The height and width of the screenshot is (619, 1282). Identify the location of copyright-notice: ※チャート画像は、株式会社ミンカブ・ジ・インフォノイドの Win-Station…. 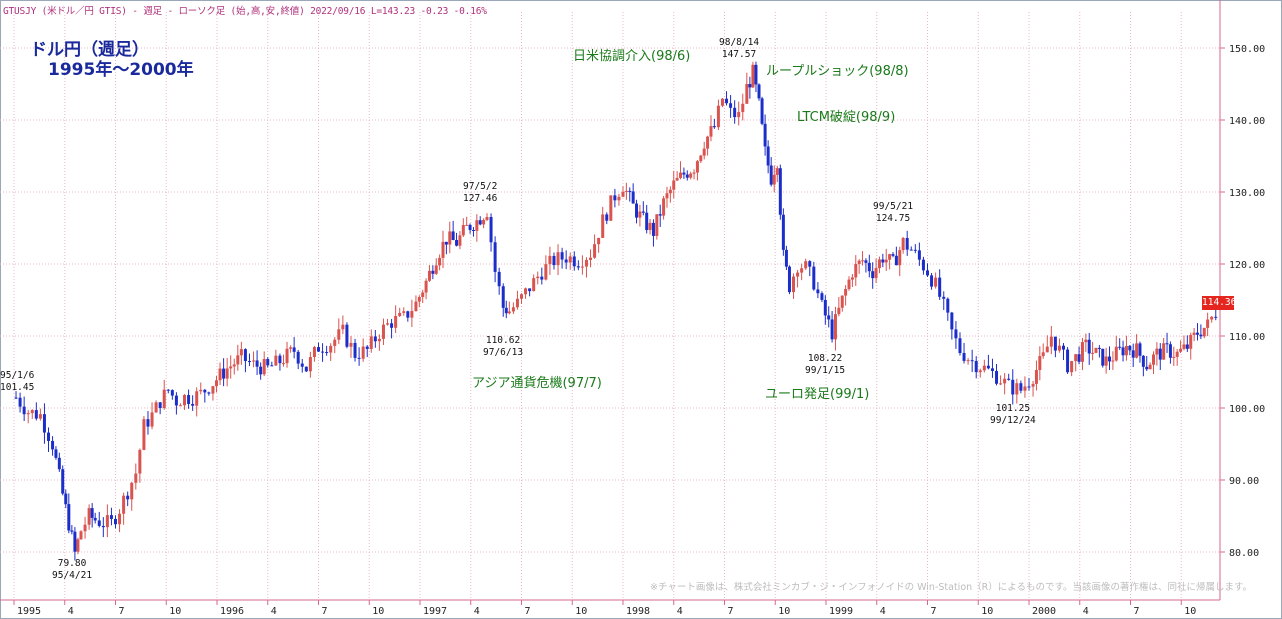
(951, 587).